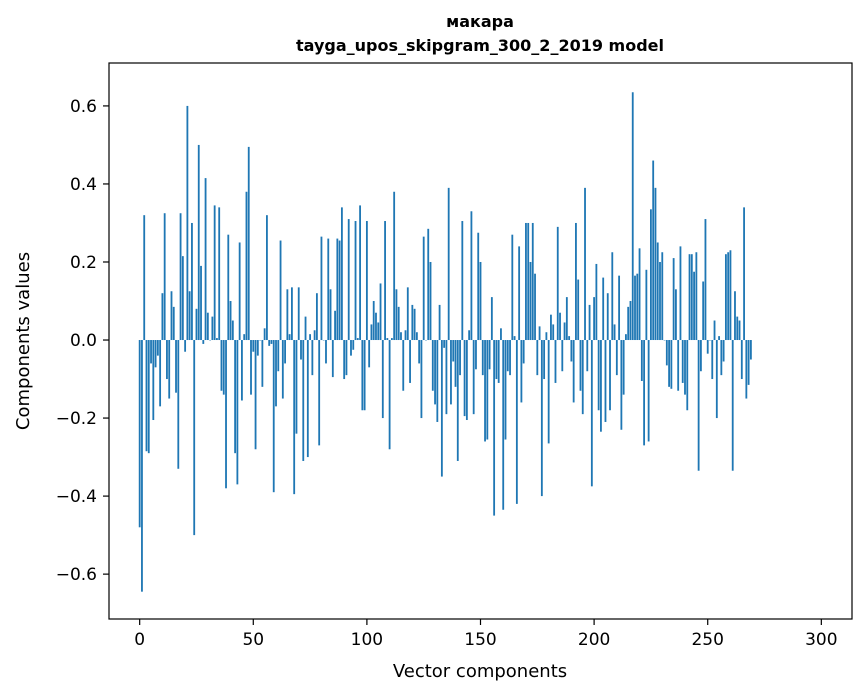 The image size is (867, 696). I want to click on y-tick-label: 0.0, so click(83, 341).